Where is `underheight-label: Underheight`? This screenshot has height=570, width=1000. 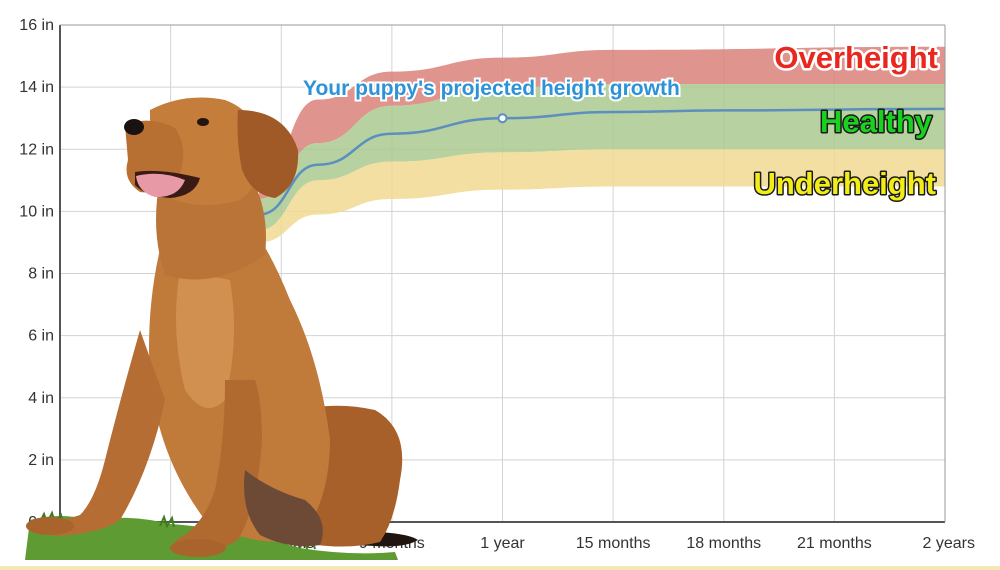 underheight-label: Underheight is located at coordinates (844, 183).